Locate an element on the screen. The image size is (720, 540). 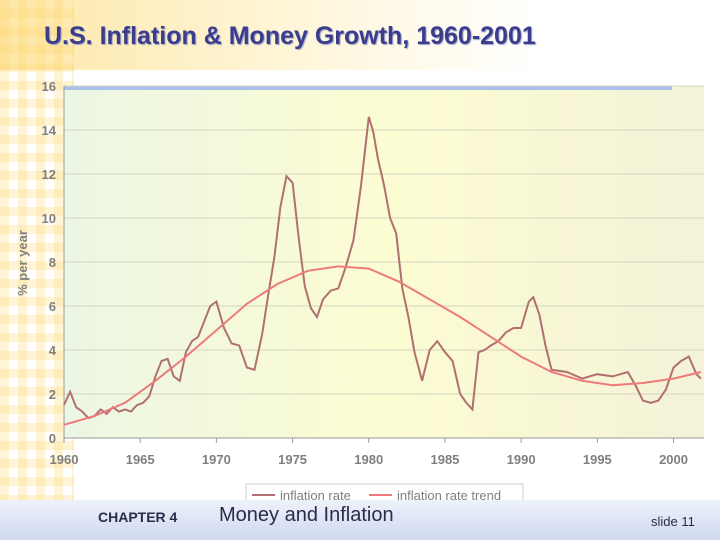
x-tick-label: 1985 is located at coordinates (444, 459).